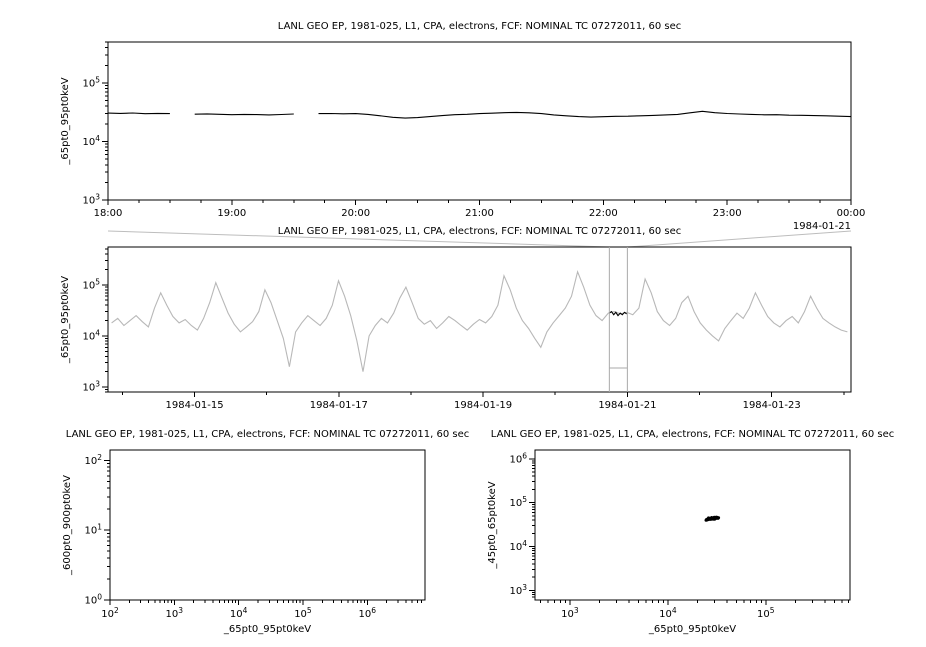  I want to click on y-tick-label: 10⁰, so click(93, 600).